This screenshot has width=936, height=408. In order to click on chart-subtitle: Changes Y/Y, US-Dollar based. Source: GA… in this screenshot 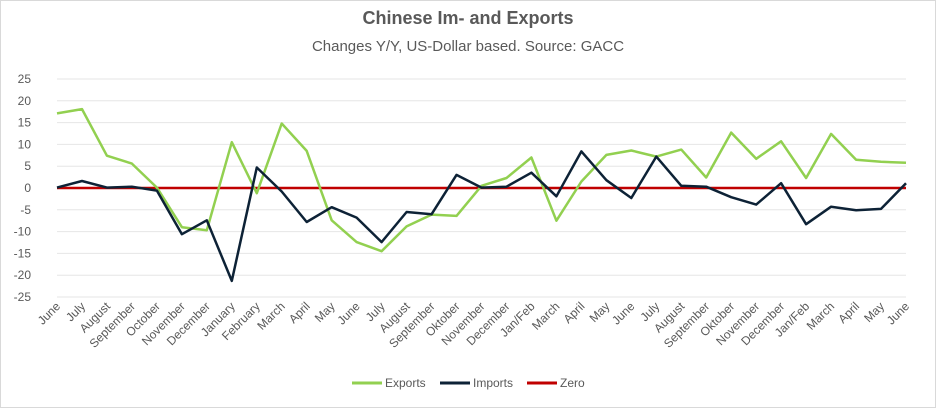, I will do `click(468, 46)`.